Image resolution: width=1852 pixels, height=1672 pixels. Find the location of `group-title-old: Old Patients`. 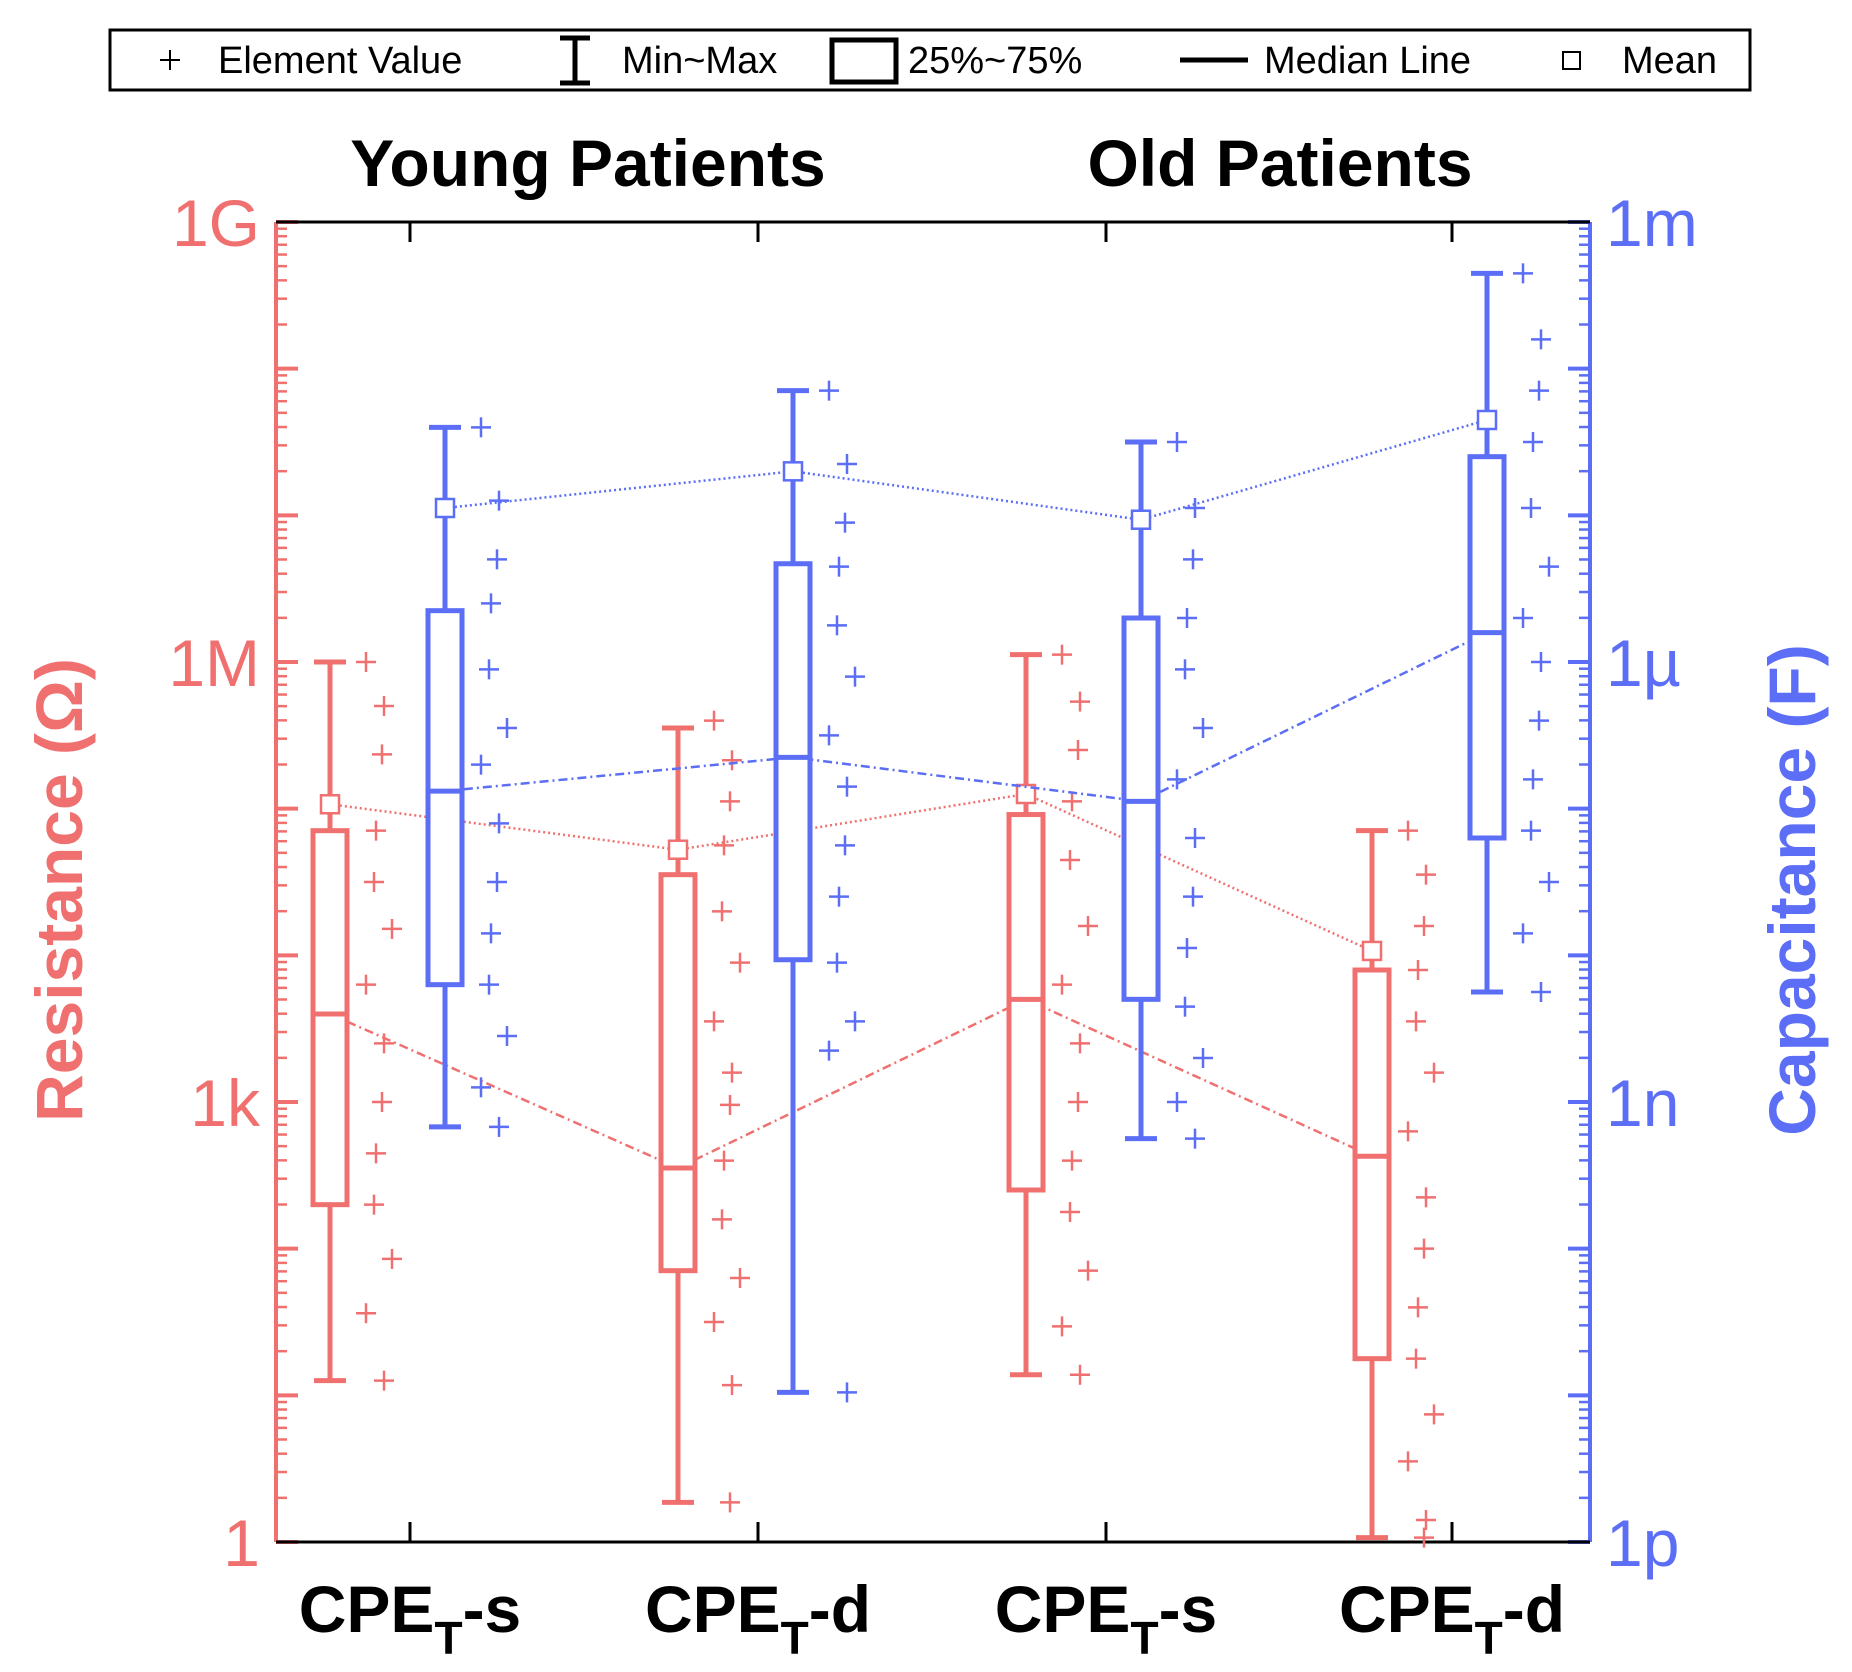

group-title-old: Old Patients is located at coordinates (1279, 163).